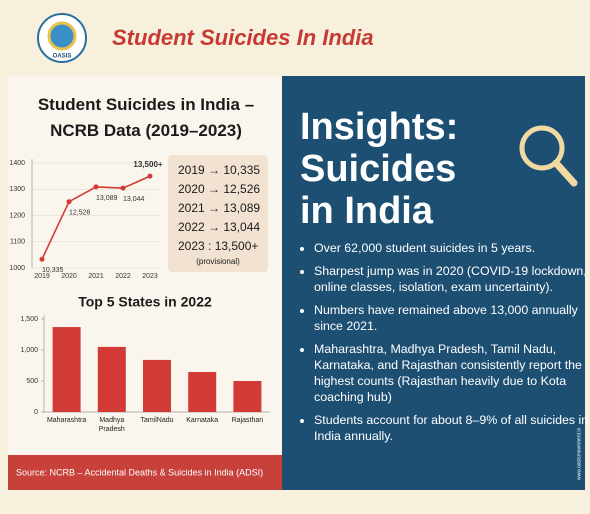 The image size is (590, 514). What do you see at coordinates (80, 213) in the screenshot?
I see `value-label: 12,526` at bounding box center [80, 213].